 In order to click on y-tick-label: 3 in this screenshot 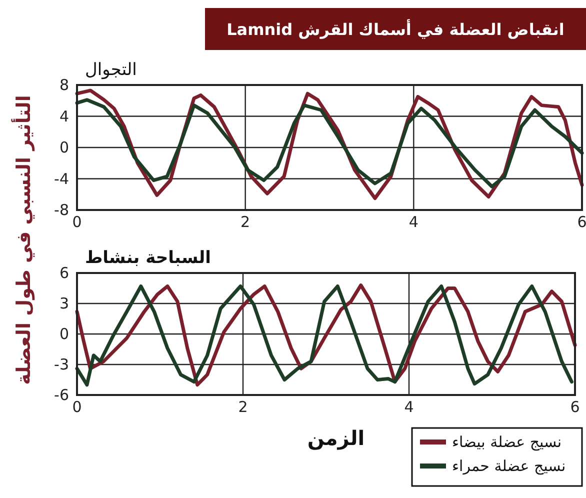, I will do `click(64, 303)`.